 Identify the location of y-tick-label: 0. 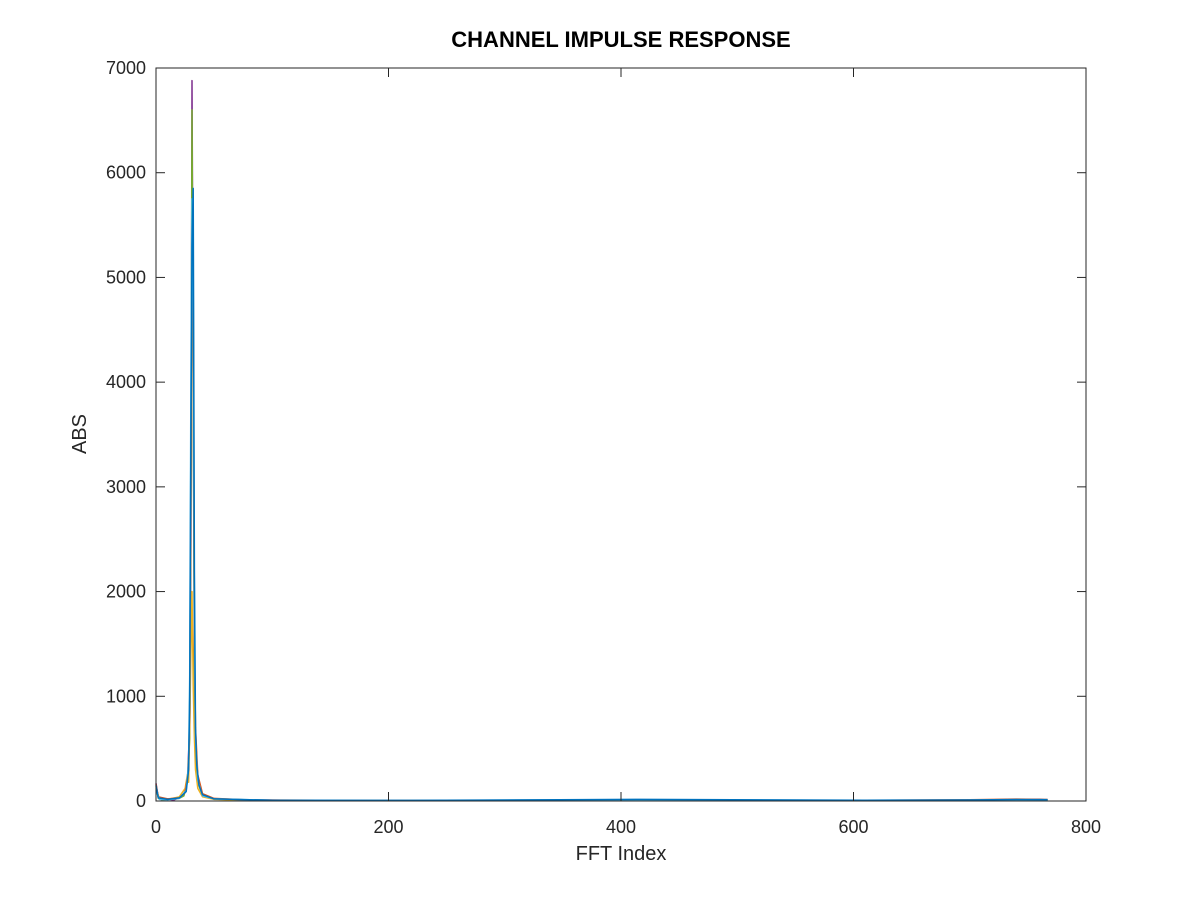
(141, 801).